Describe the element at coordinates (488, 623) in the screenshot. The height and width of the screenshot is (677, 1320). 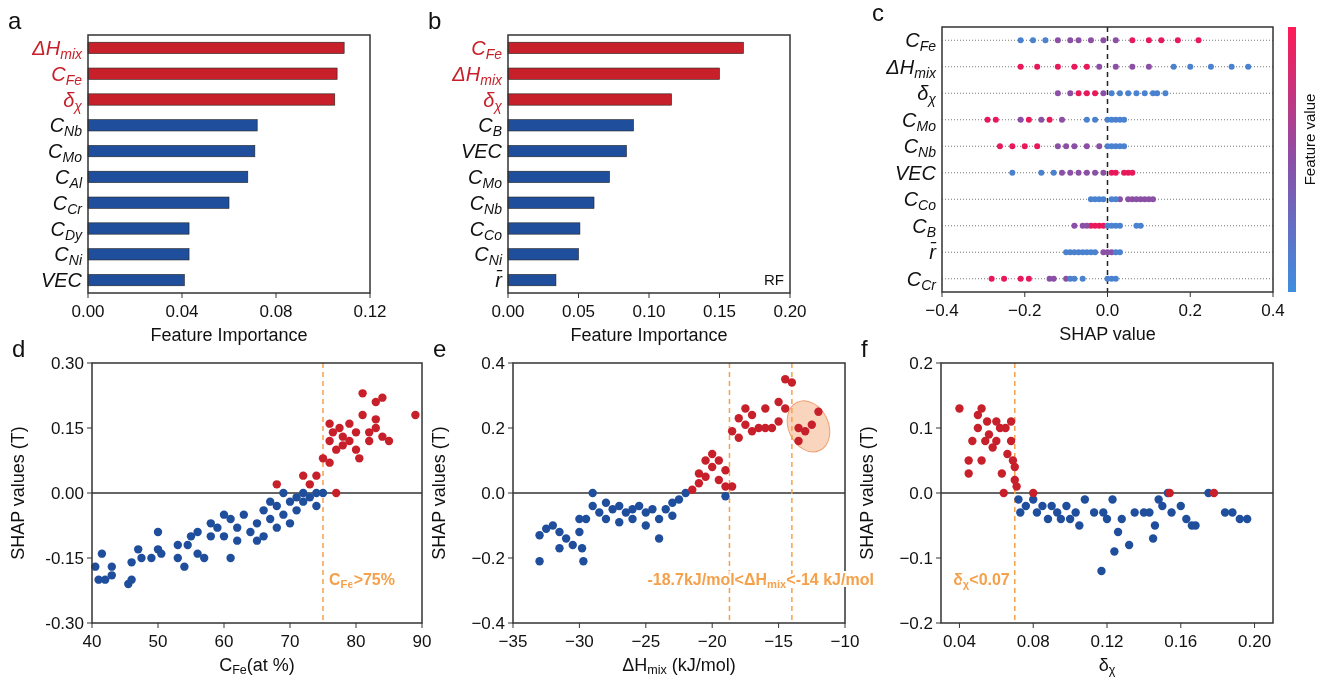
I see `y-tick-label: −0.4` at that location.